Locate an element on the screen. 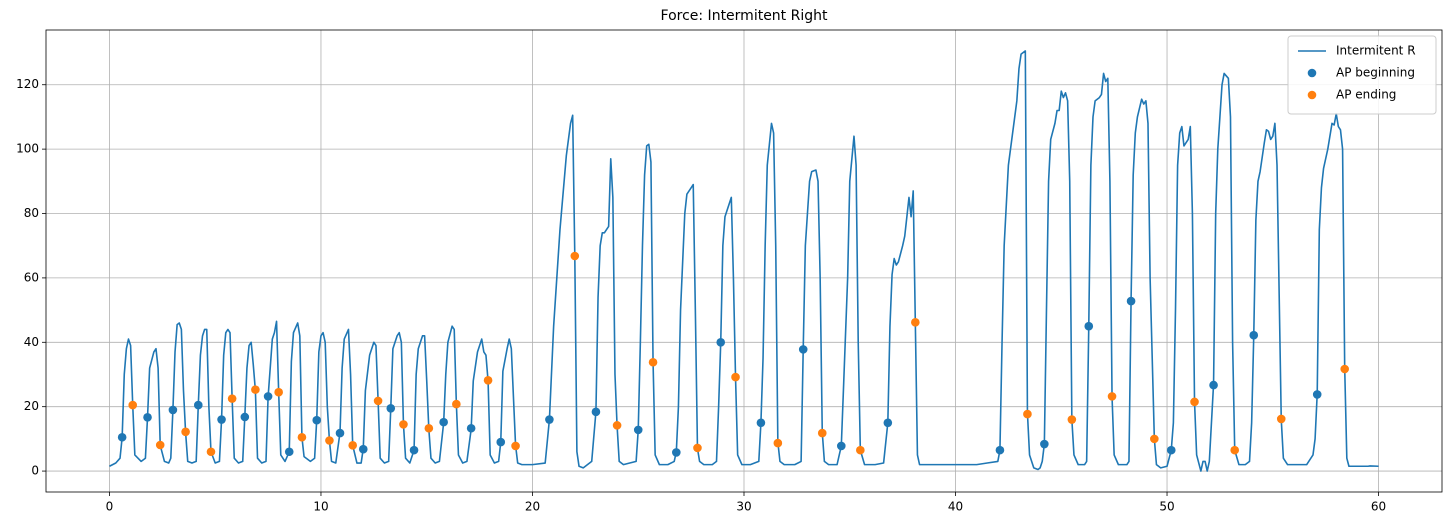 This screenshot has width=1451, height=526. x-tick-label: 10 is located at coordinates (320, 507).